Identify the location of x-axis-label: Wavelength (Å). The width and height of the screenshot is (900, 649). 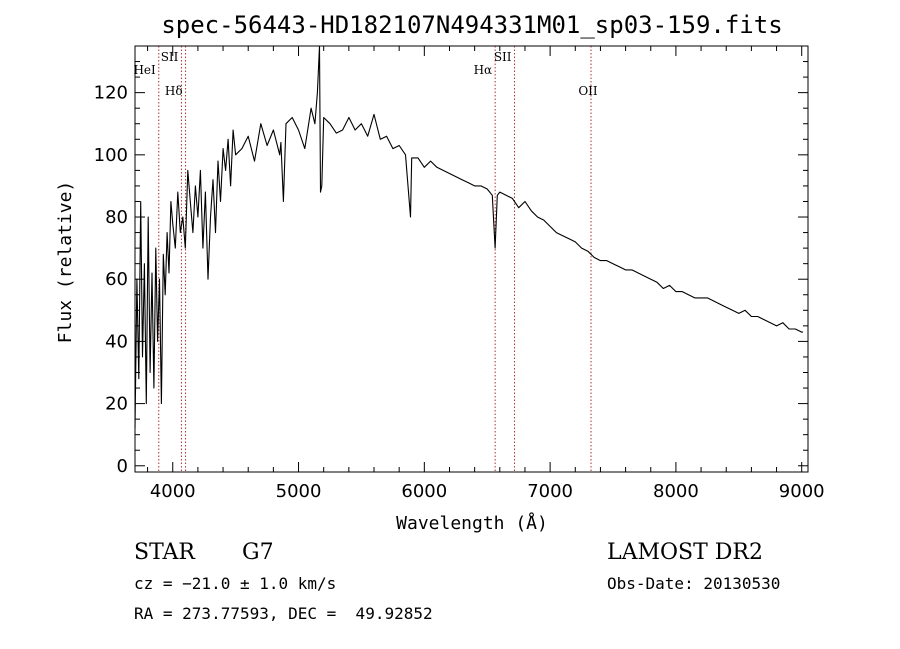
(472, 523).